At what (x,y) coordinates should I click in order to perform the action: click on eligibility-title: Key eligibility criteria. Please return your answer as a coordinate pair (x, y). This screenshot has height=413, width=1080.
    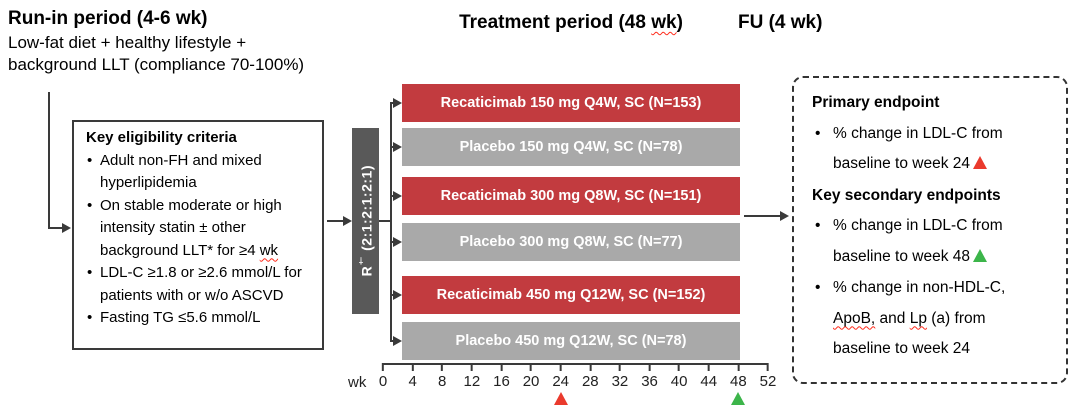
    Looking at the image, I should click on (161, 137).